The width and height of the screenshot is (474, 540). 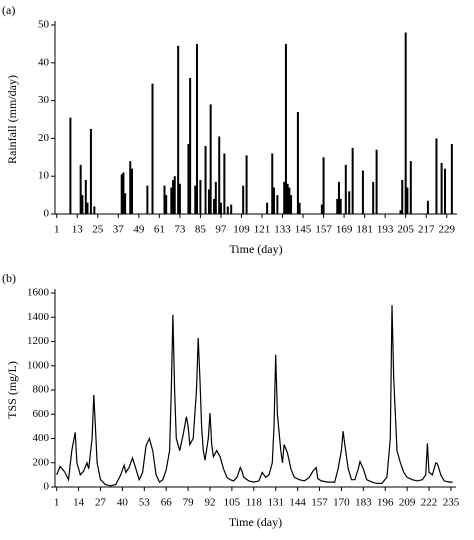 I want to click on x-tick-label: 1, so click(x=57, y=503).